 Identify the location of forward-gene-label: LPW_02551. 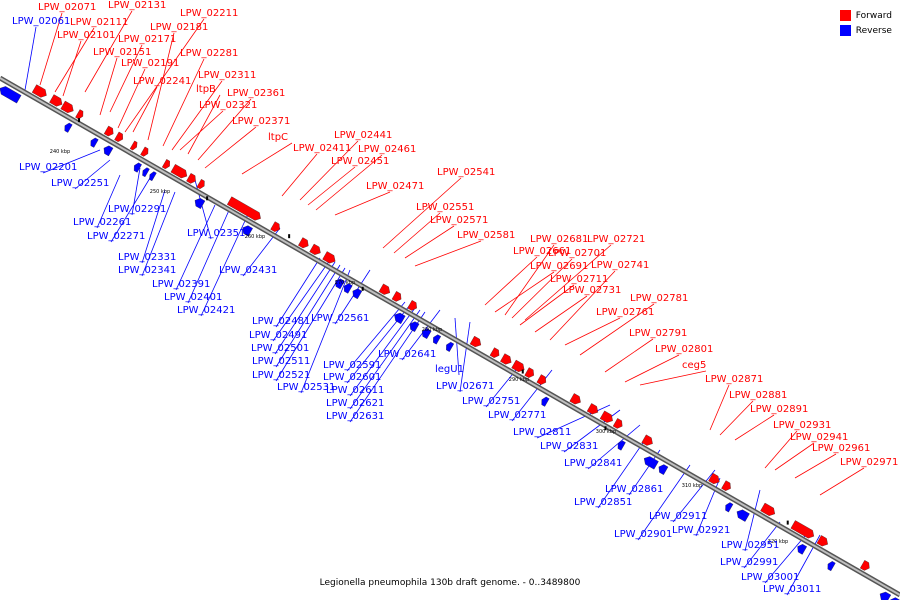
(445, 207).